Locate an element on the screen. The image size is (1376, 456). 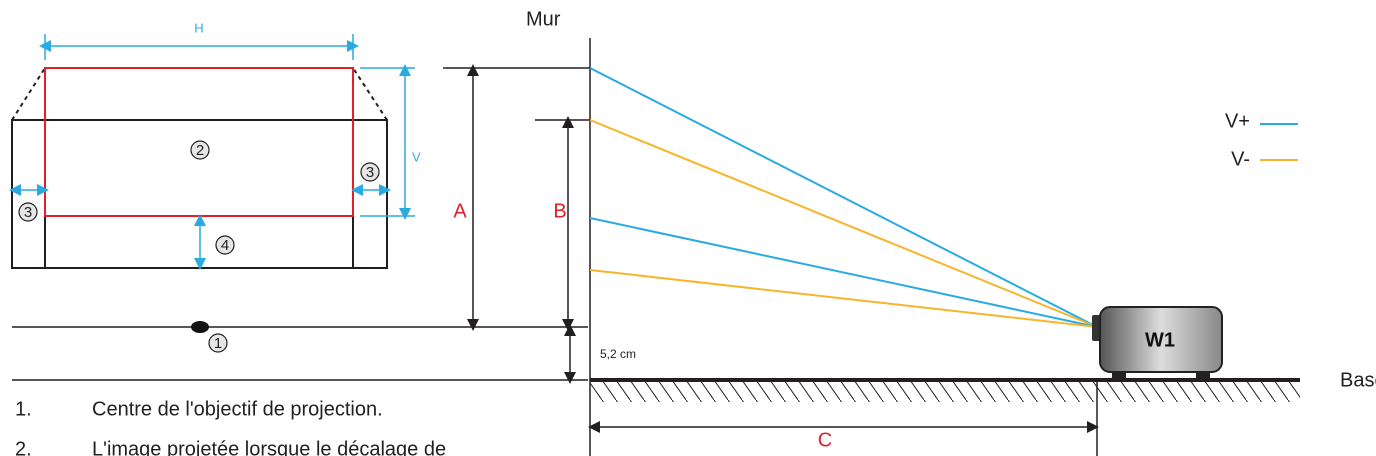
h-label: H is located at coordinates (198, 27).